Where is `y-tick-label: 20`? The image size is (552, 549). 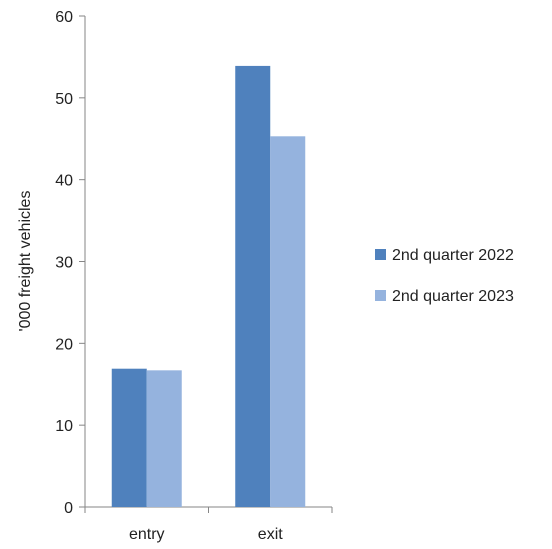
y-tick-label: 20 is located at coordinates (64, 344).